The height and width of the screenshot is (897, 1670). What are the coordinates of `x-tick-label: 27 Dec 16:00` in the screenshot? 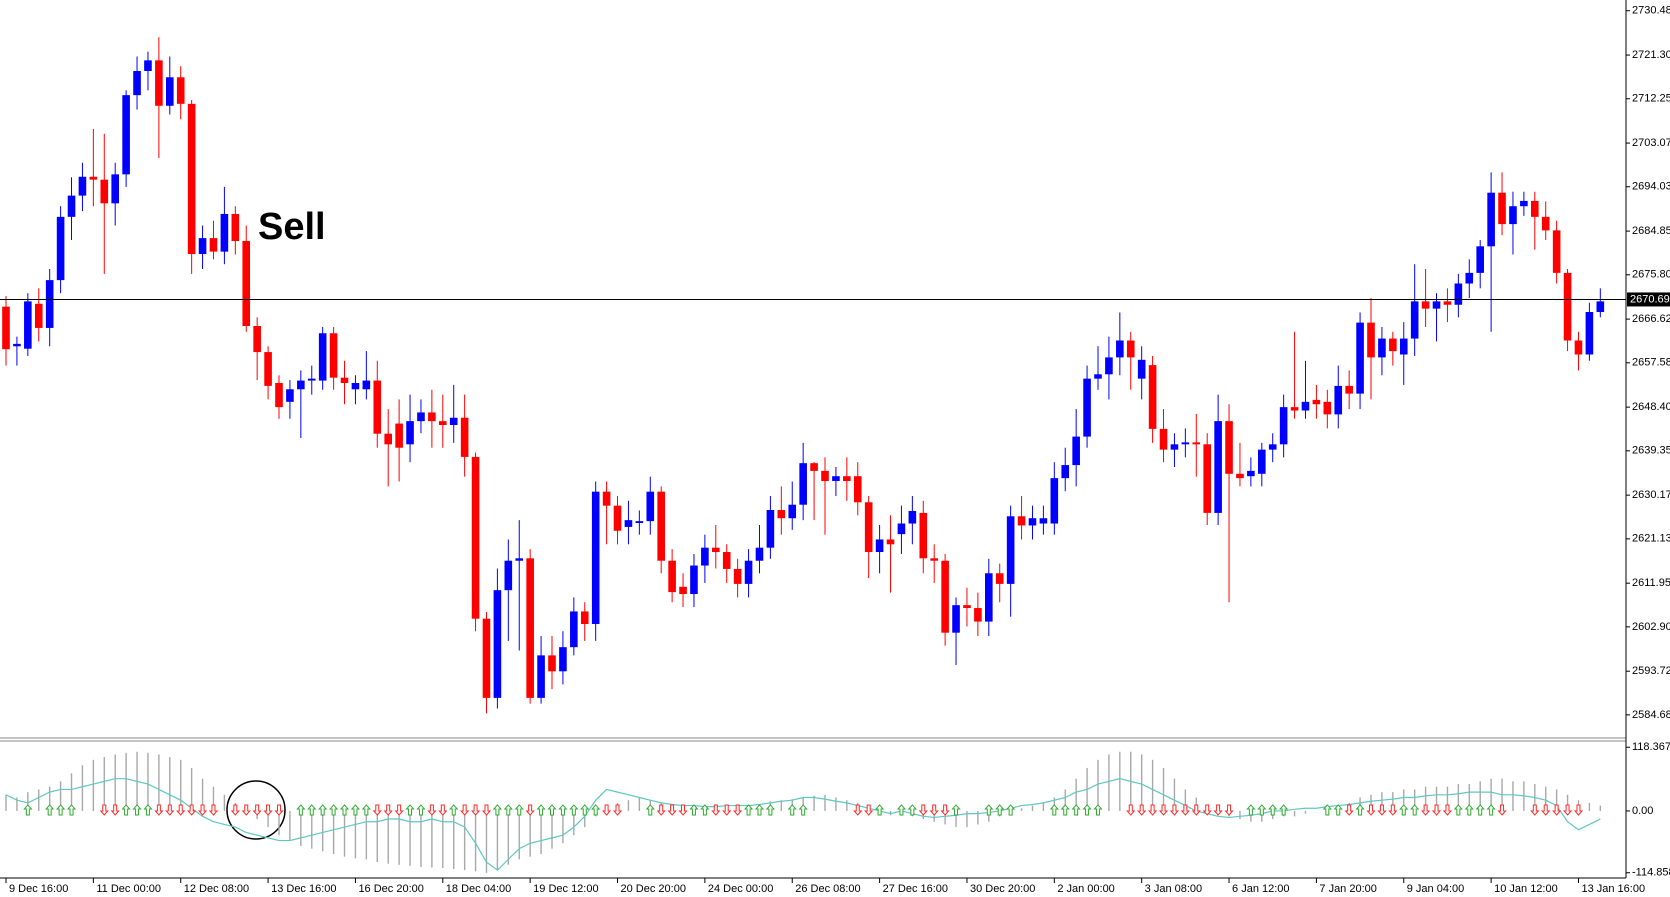 It's located at (915, 889).